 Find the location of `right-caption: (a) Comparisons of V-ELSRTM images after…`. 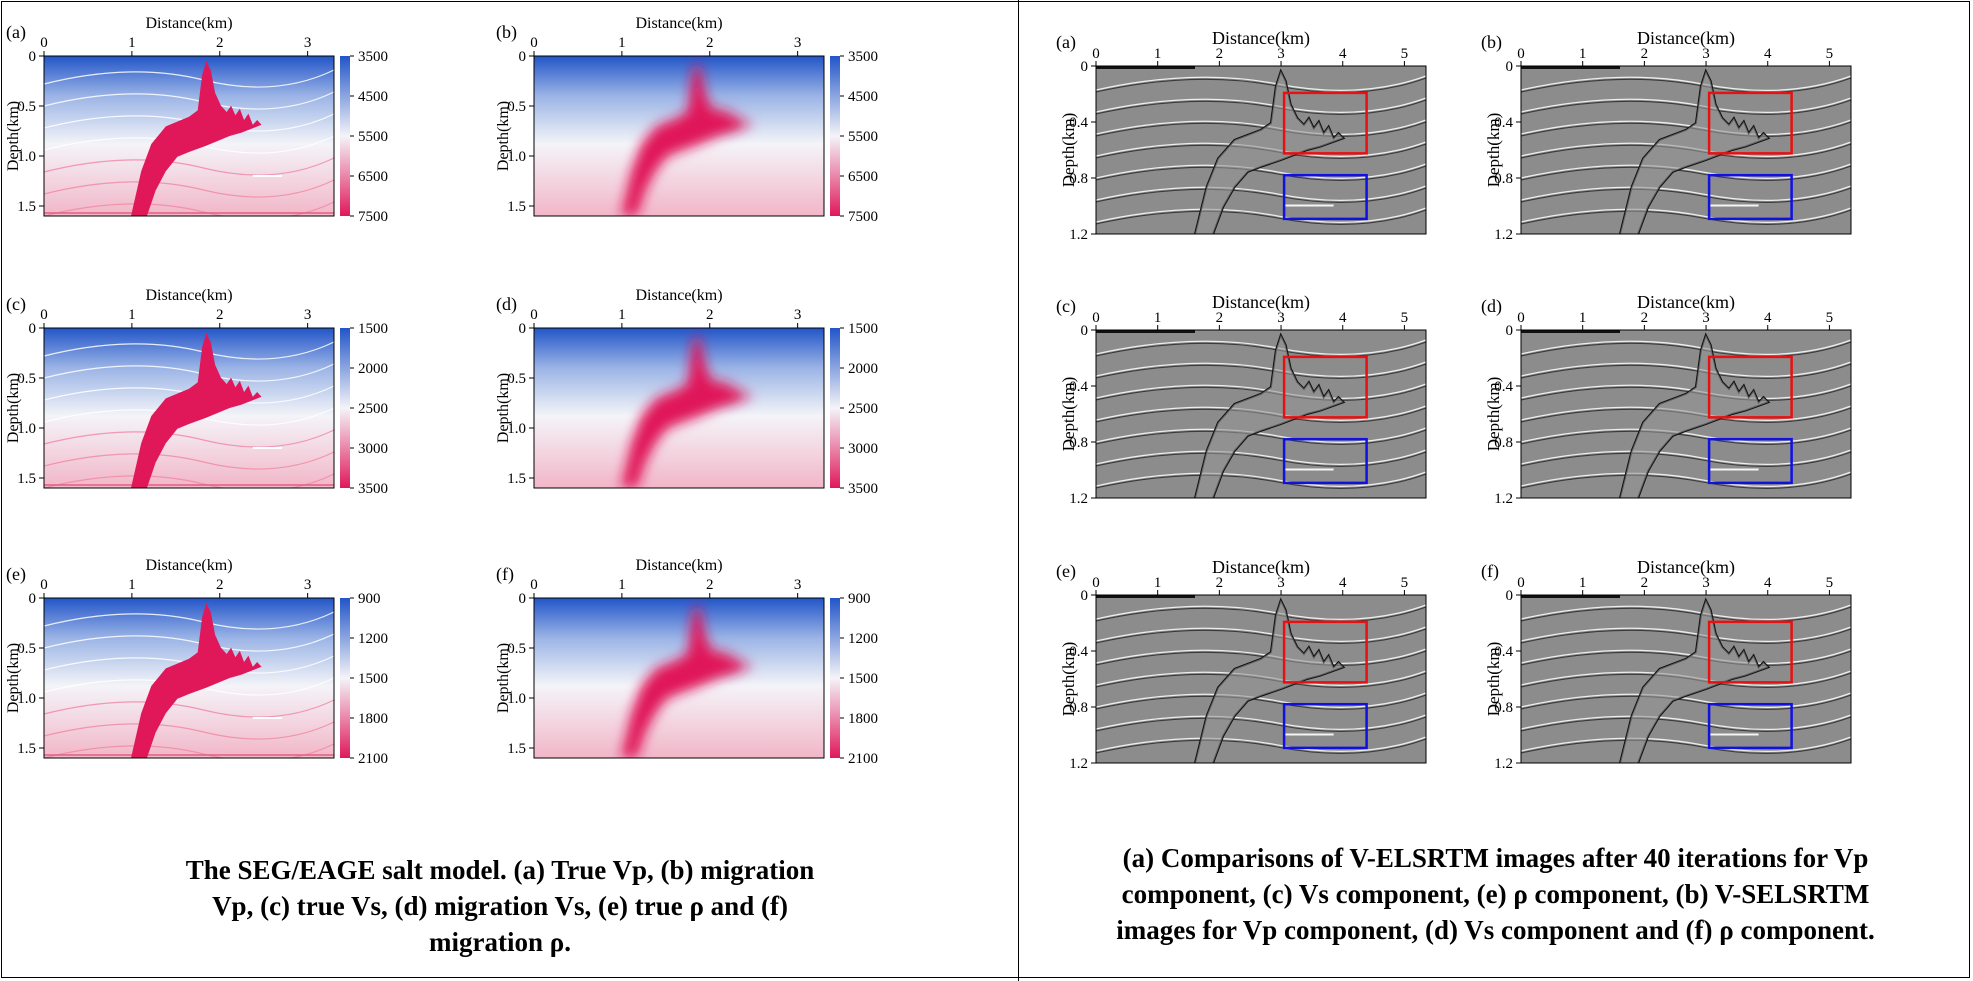

right-caption: (a) Comparisons of V-ELSRTM images after… is located at coordinates (1495, 894).